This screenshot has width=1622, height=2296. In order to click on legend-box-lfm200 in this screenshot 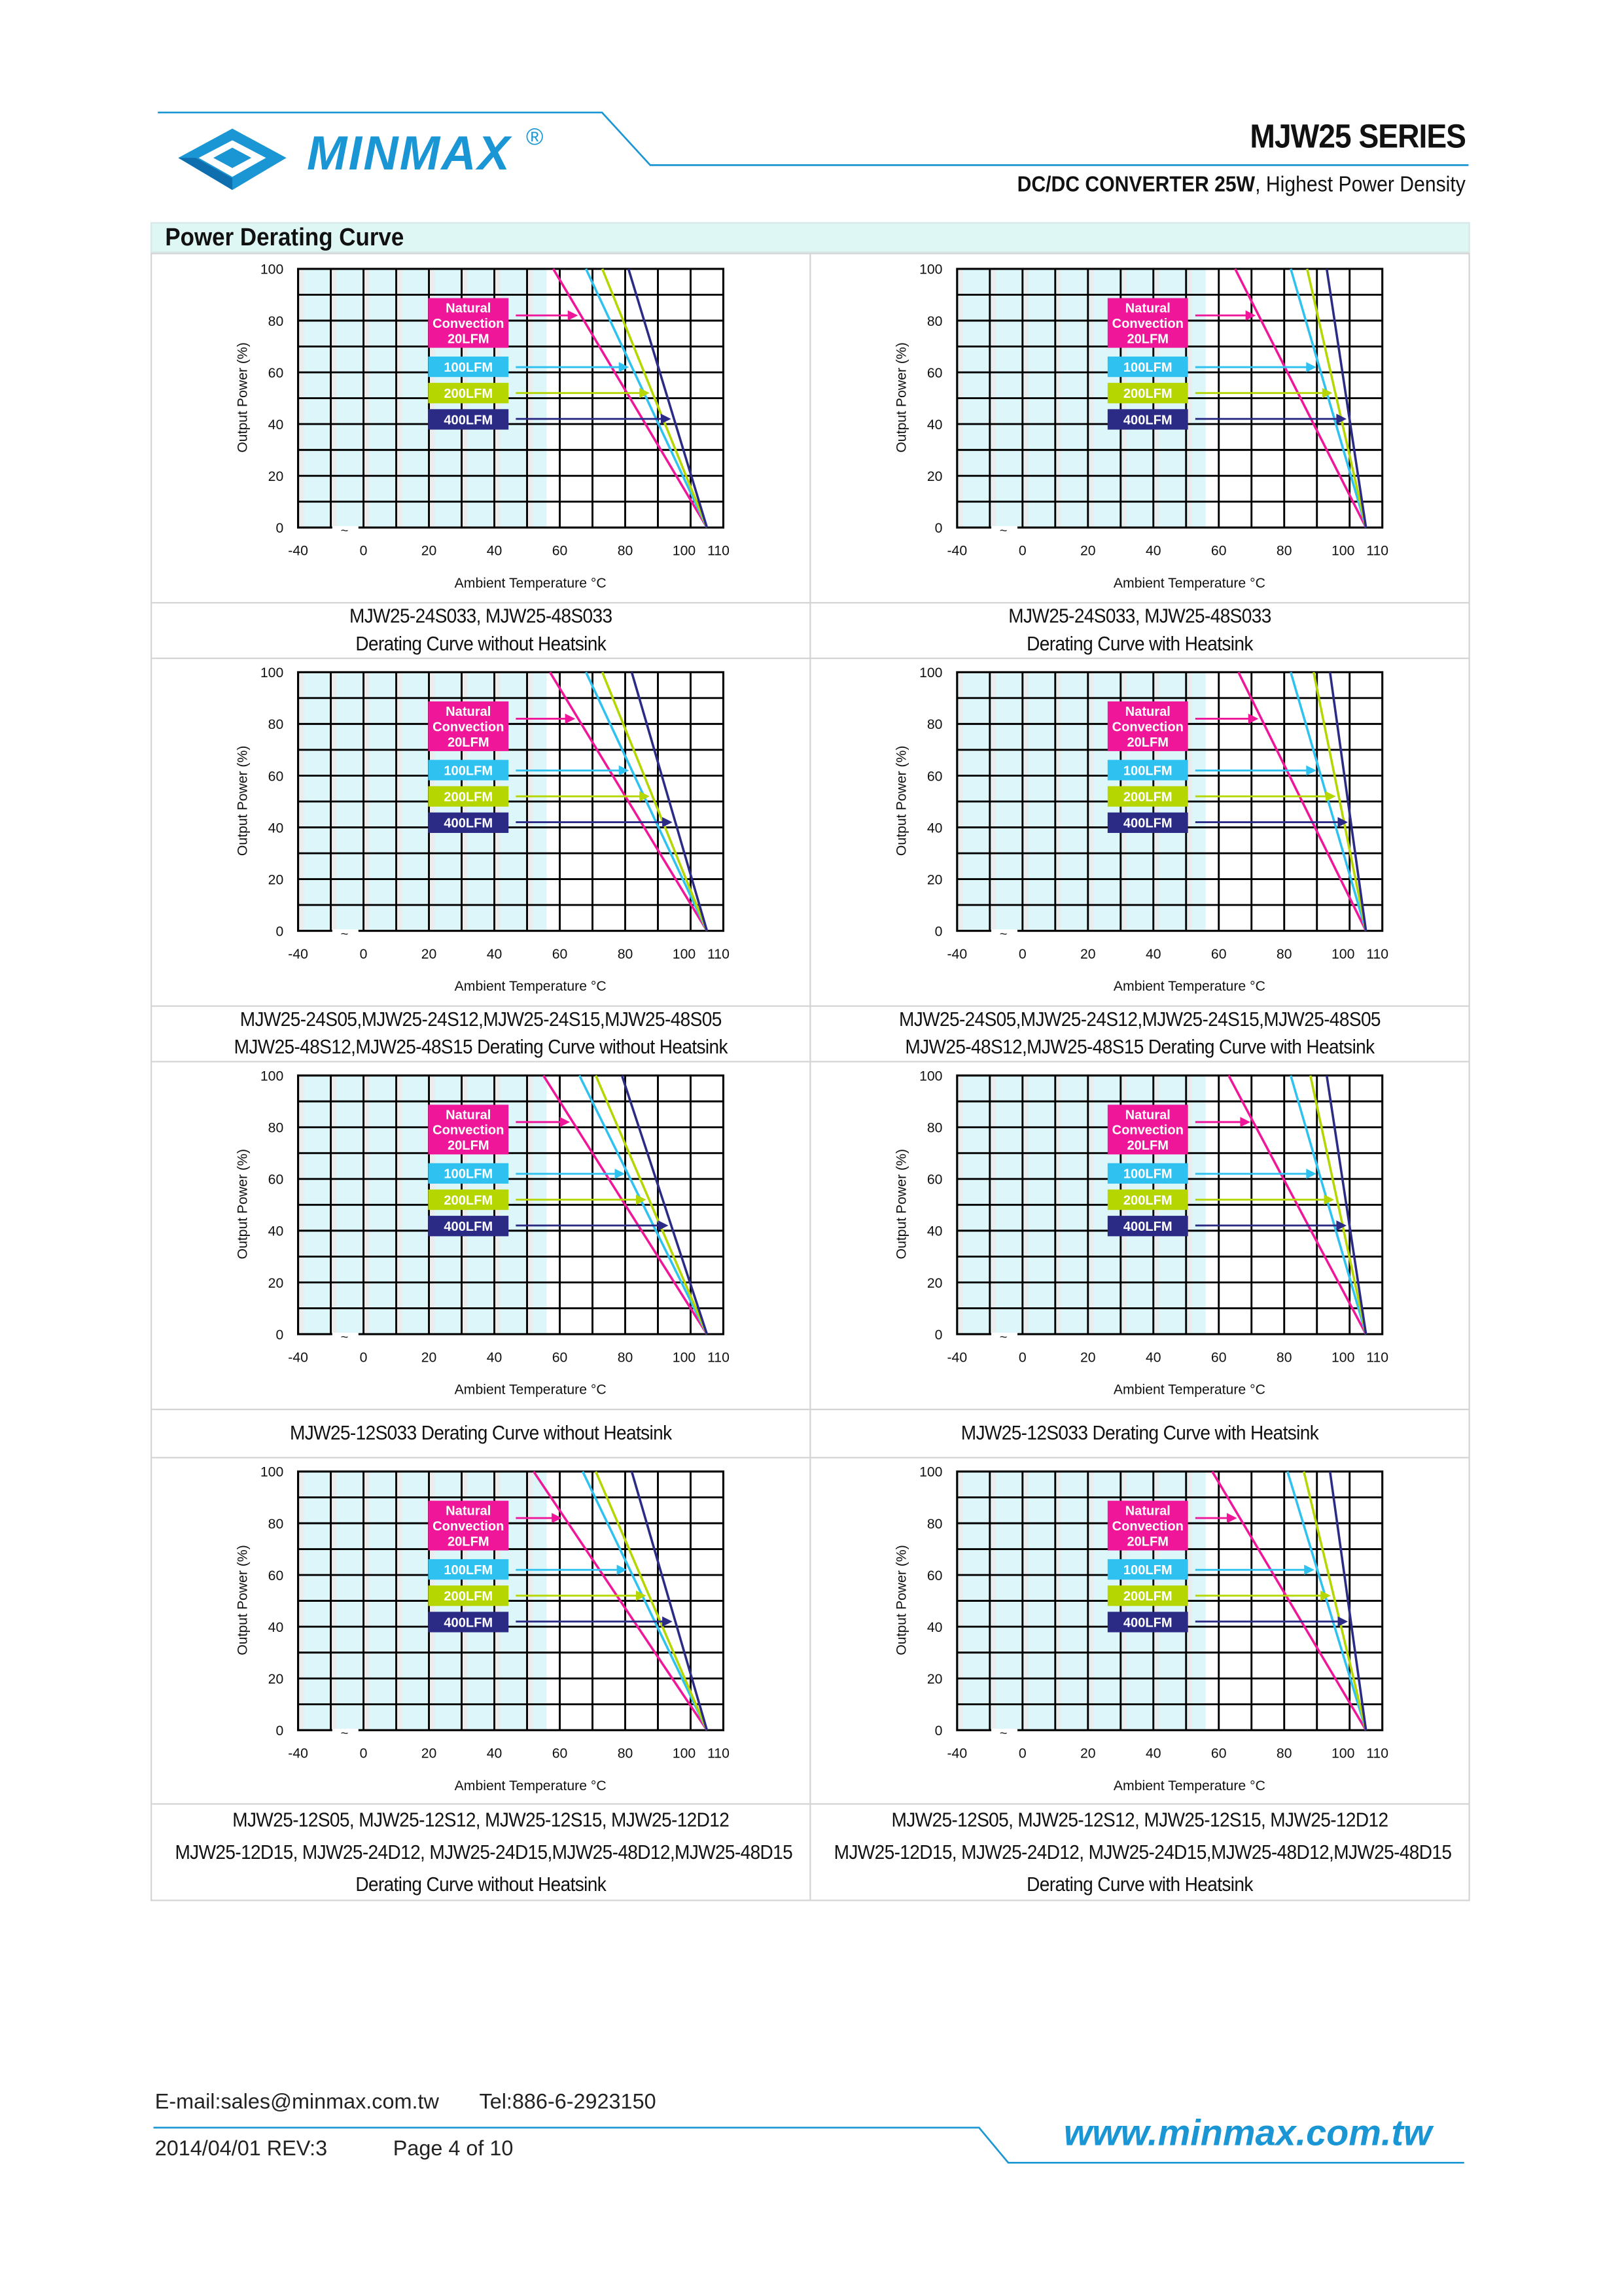, I will do `click(1147, 796)`.